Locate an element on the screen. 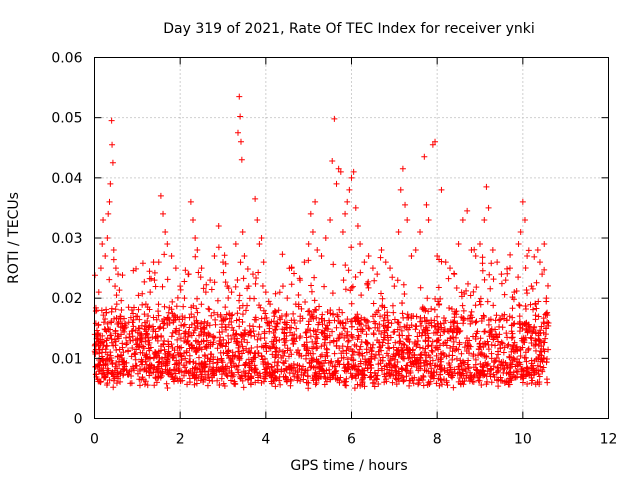 The width and height of the screenshot is (640, 480). y-tick-label: 0.04 is located at coordinates (66, 179).